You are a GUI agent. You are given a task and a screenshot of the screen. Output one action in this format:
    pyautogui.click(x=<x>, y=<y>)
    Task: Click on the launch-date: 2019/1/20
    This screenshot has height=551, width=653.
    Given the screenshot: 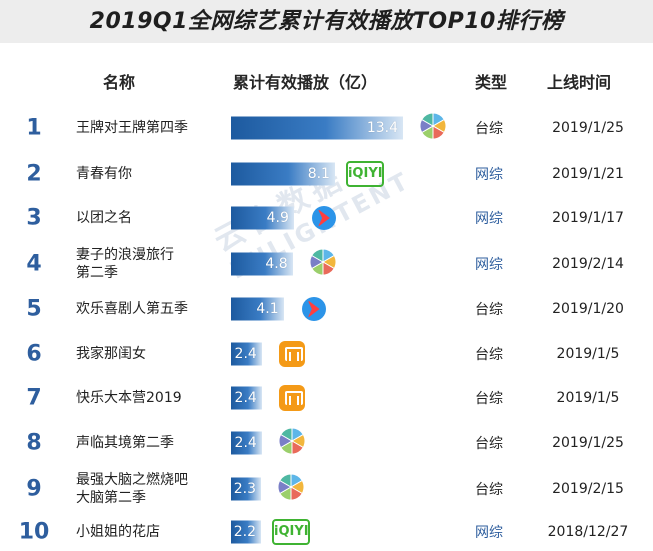 What is the action you would take?
    pyautogui.click(x=588, y=309)
    